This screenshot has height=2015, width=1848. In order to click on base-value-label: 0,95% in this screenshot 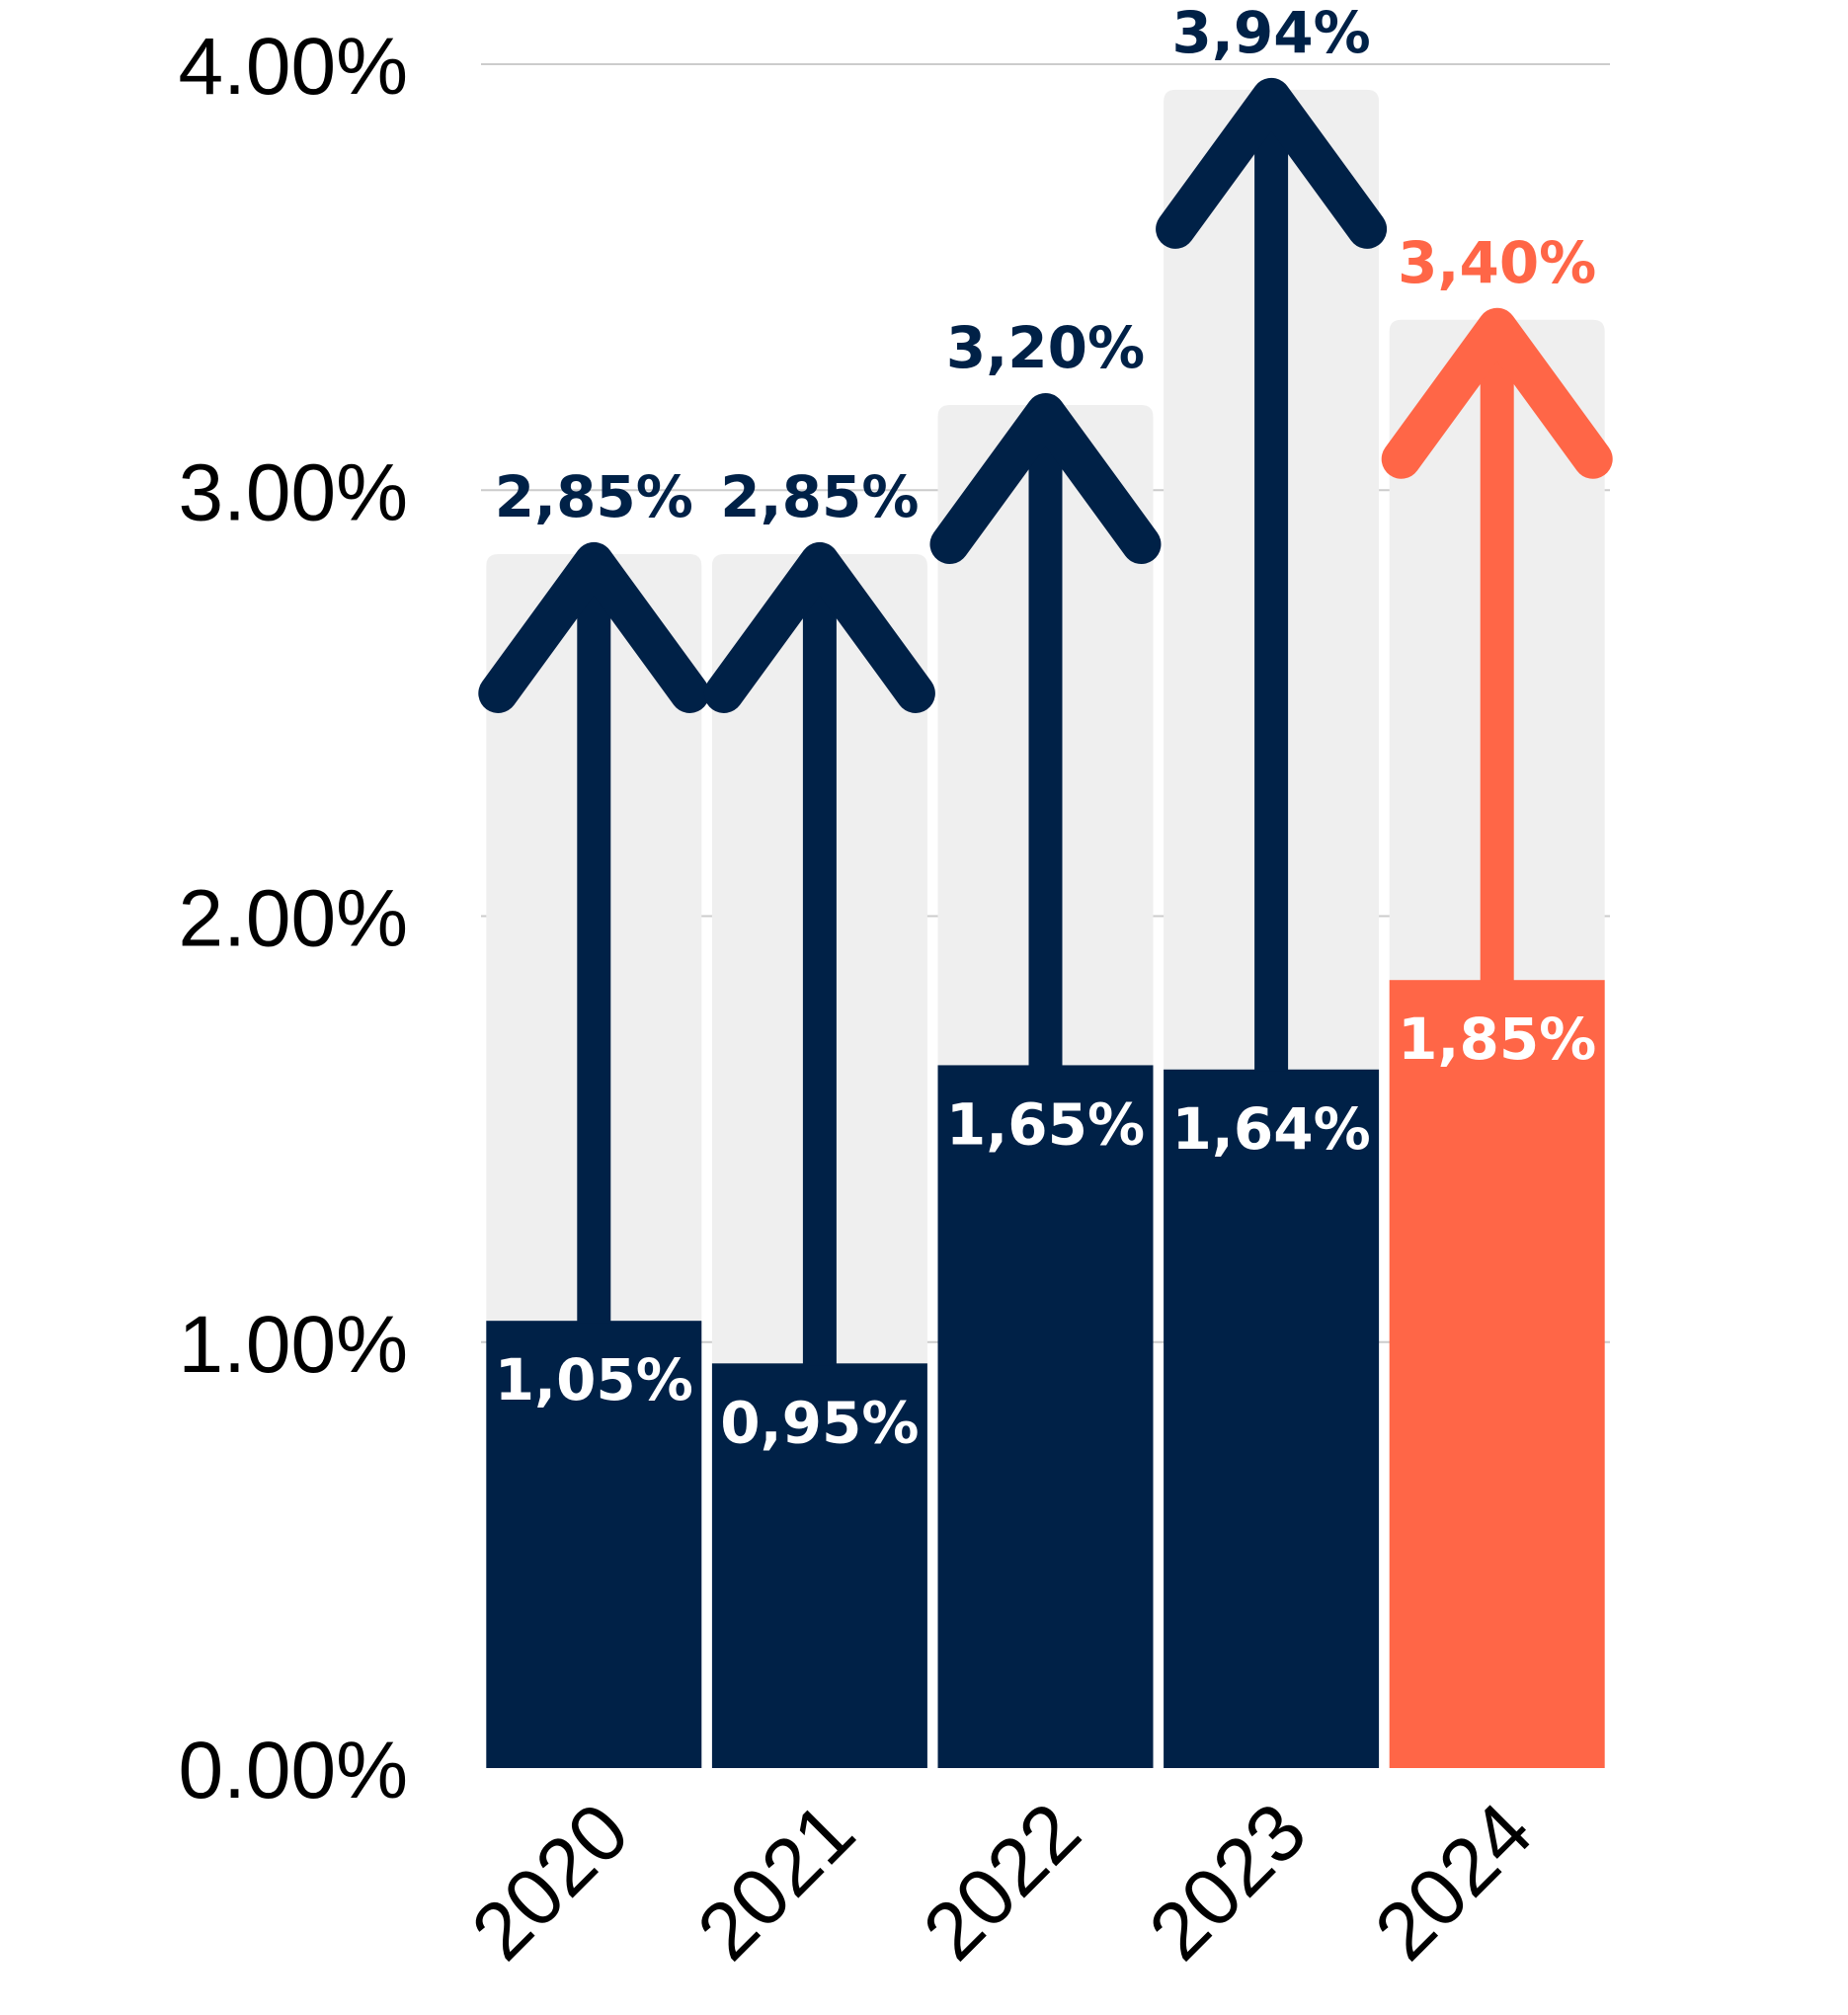, I will do `click(820, 1422)`.